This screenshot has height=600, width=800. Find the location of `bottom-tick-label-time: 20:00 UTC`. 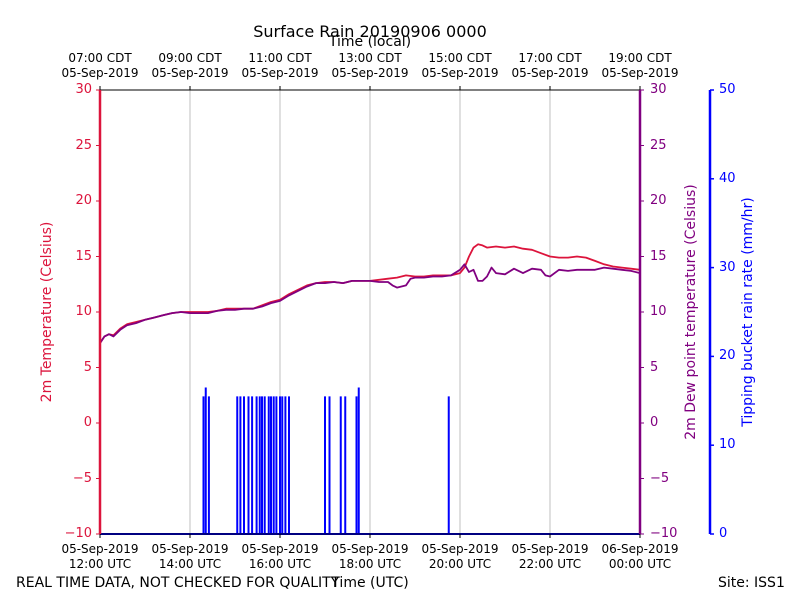

bottom-tick-label-time: 20:00 UTC is located at coordinates (460, 564).